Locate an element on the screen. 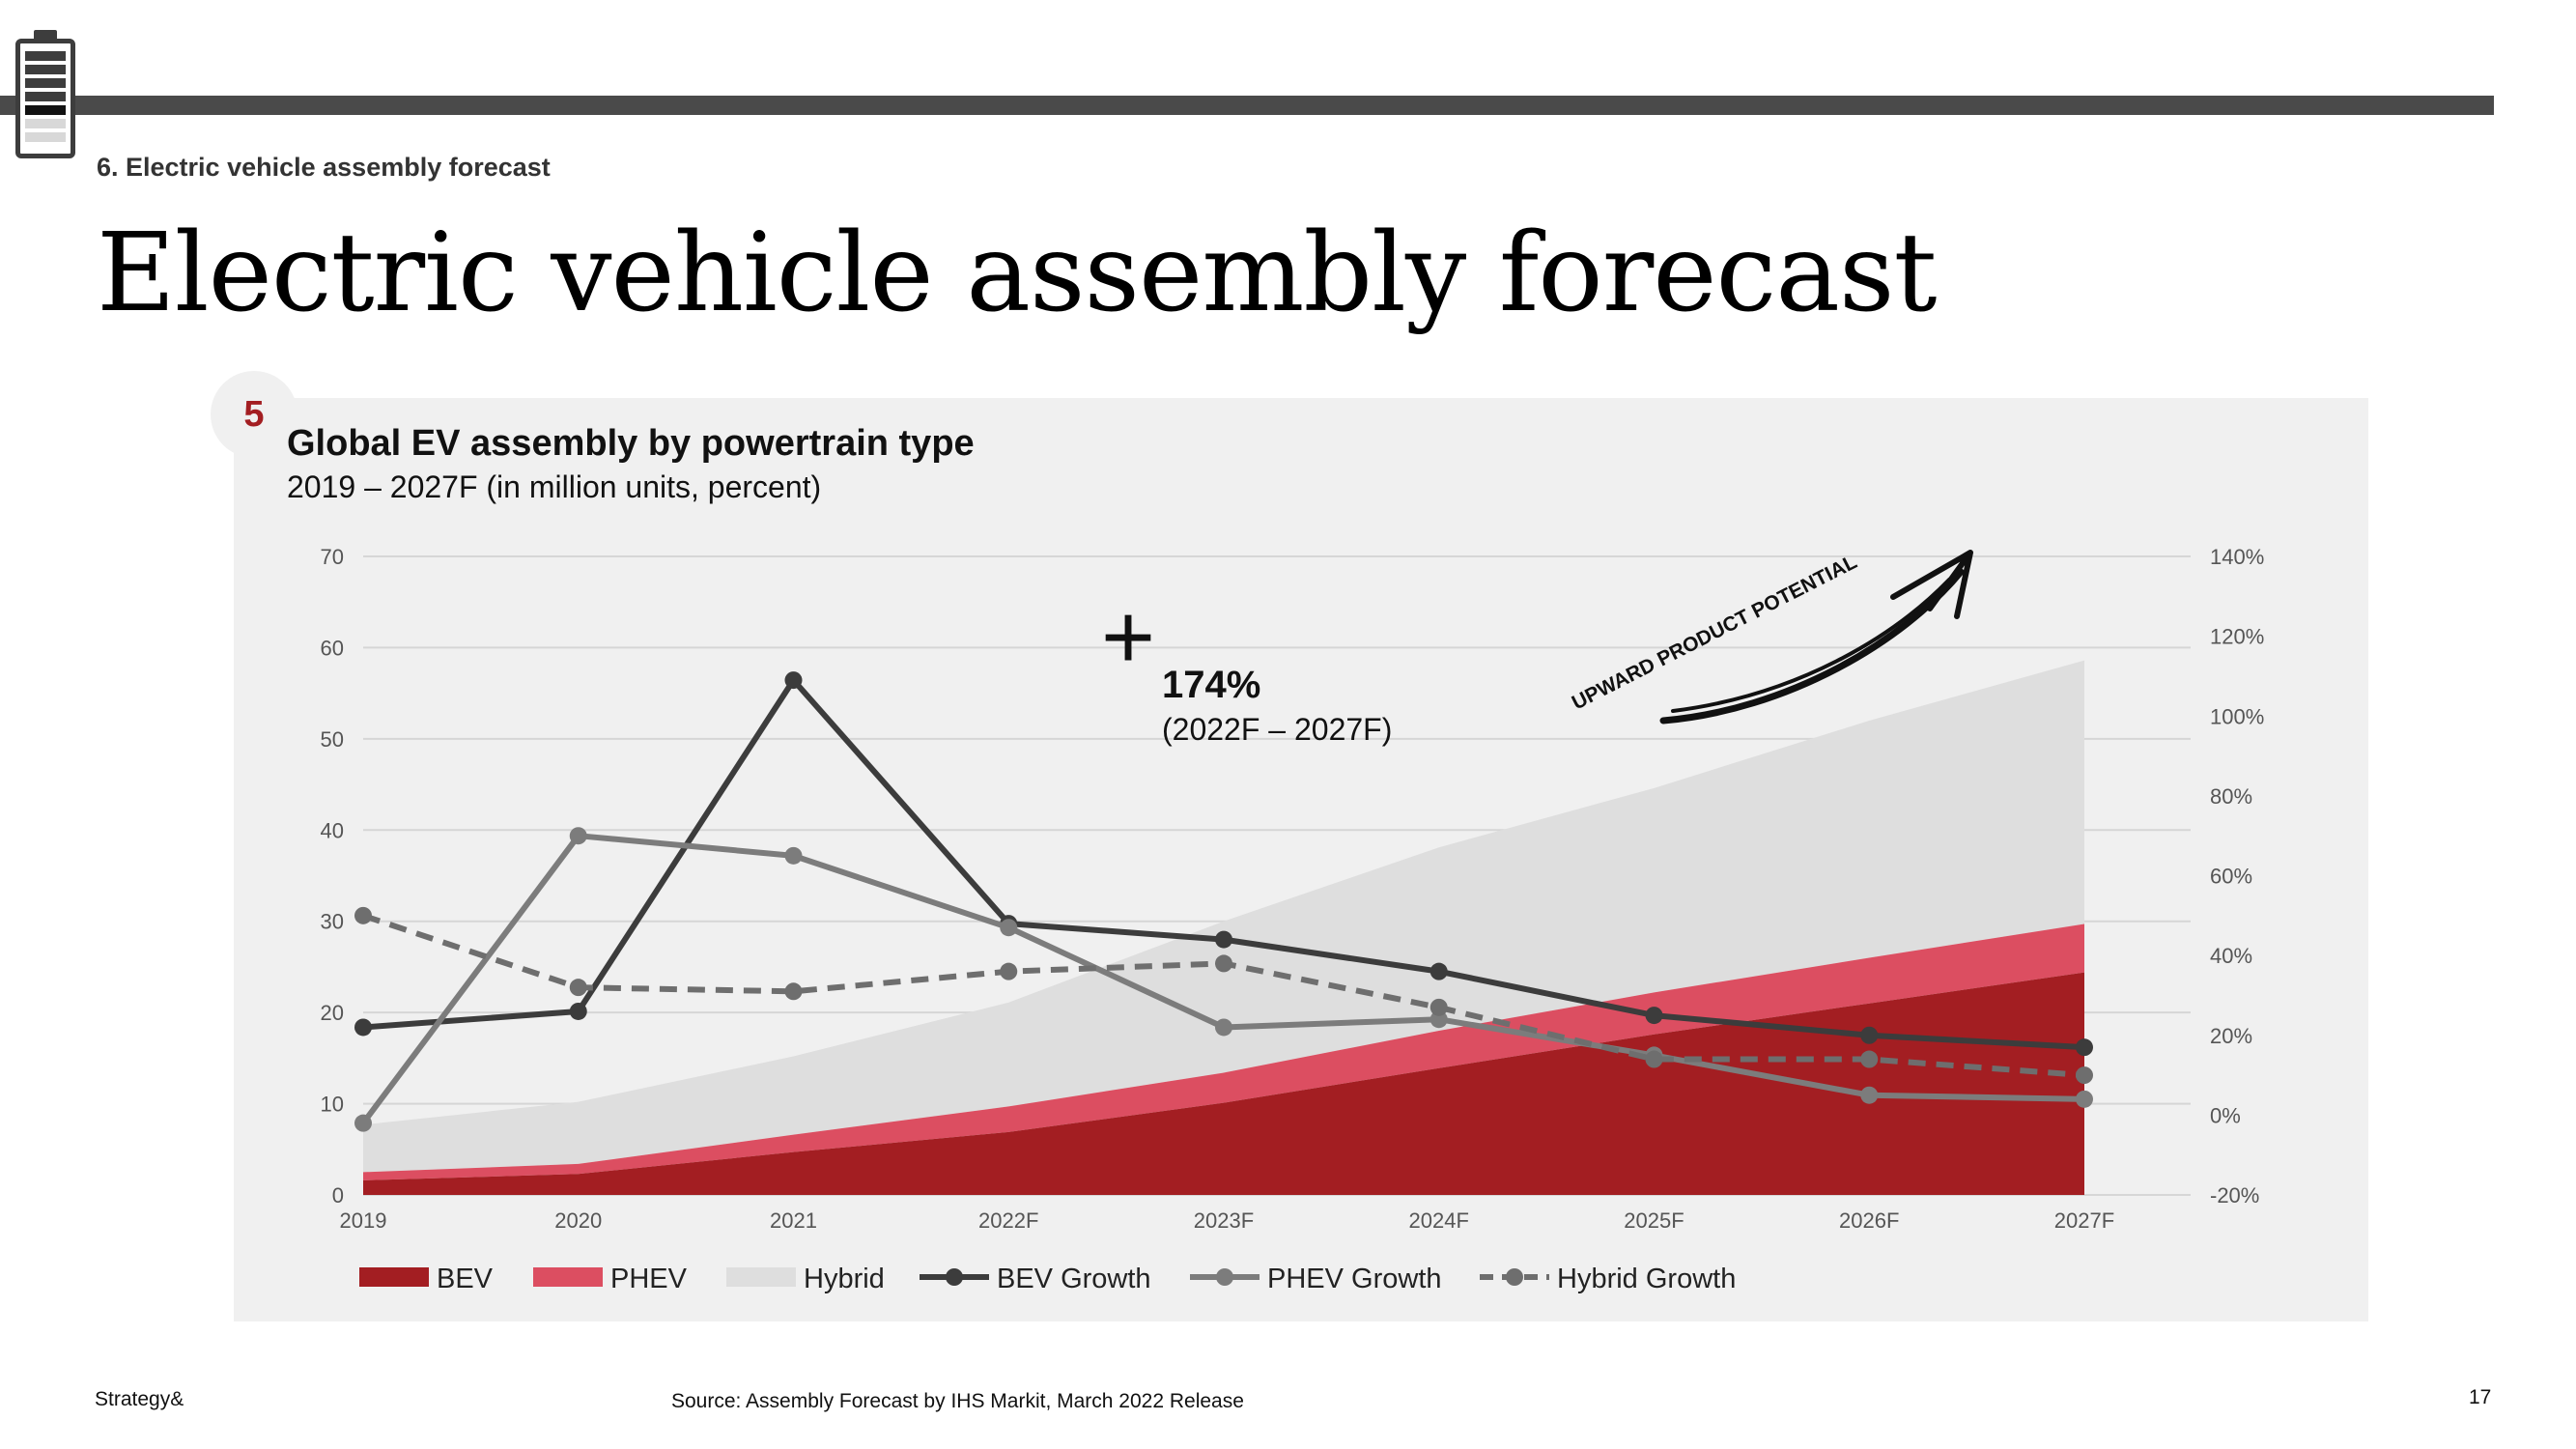  legend-label-hybrid: Hybrid is located at coordinates (844, 1279).